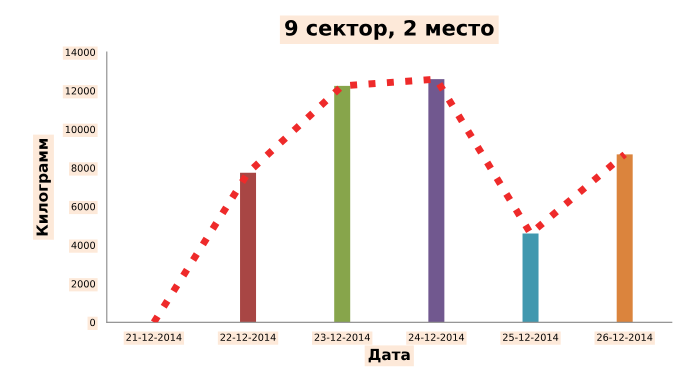 Image resolution: width=689 pixels, height=386 pixels. I want to click on x-tick-label: 24-12-2014, so click(436, 337).